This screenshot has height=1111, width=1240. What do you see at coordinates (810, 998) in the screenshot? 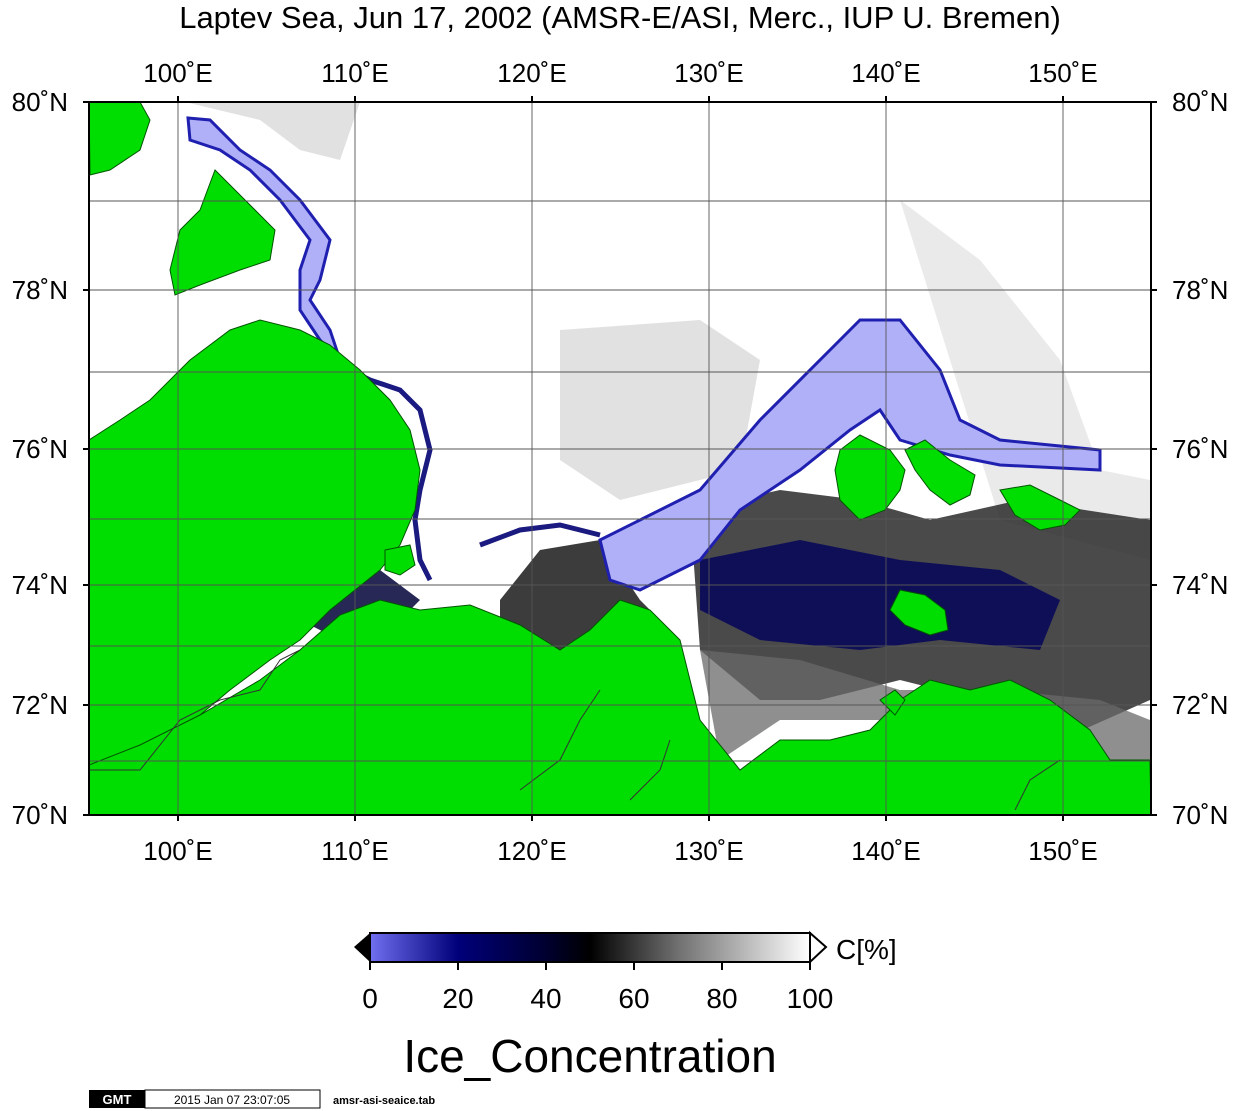
I see `colorbar-tick-100: 100` at bounding box center [810, 998].